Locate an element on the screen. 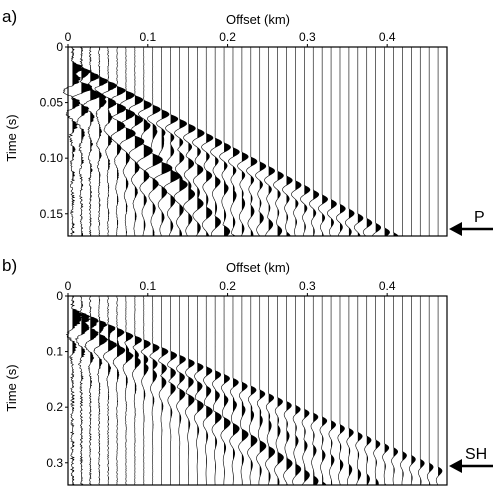 Image resolution: width=500 pixels, height=491 pixels. panel-b-arrival-arrow is located at coordinates (471, 466).